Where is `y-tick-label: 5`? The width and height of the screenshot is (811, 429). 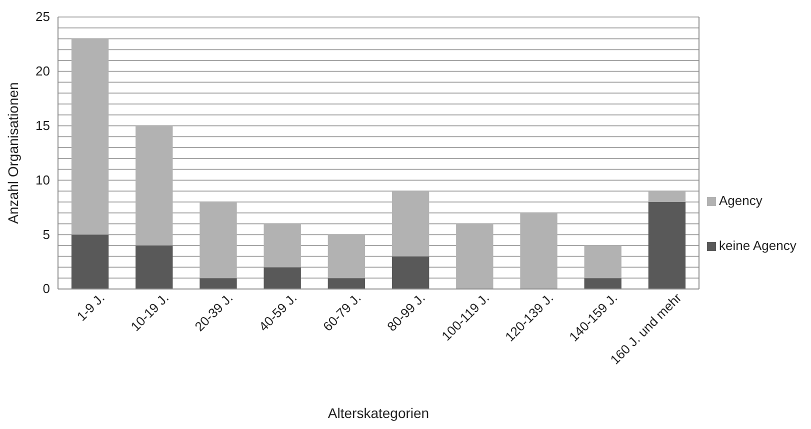
y-tick-label: 5 is located at coordinates (46, 234).